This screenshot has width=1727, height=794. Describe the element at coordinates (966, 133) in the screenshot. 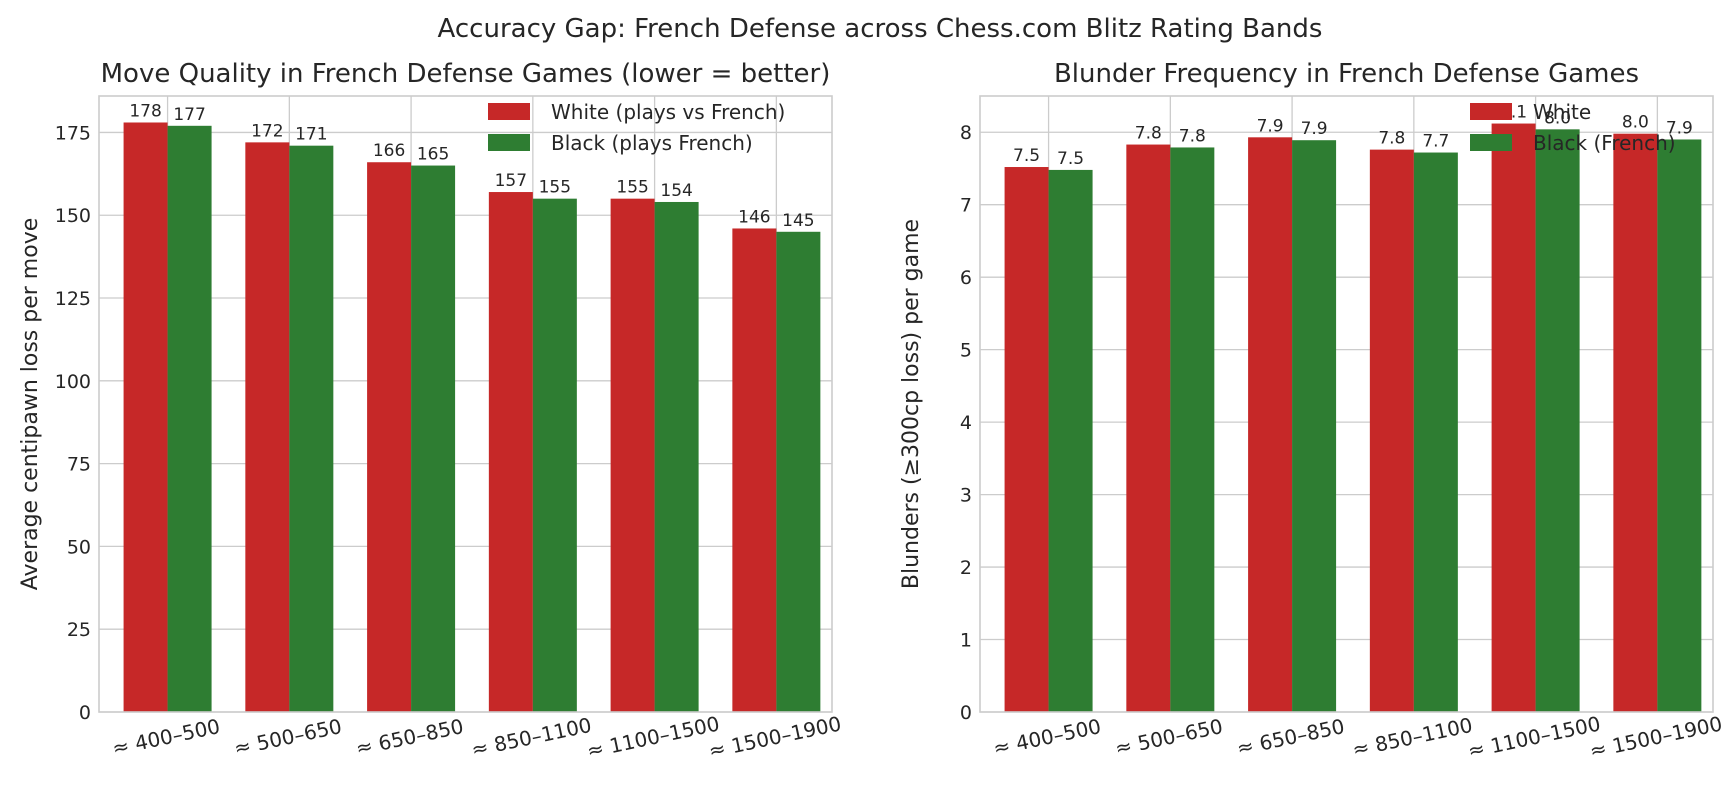

I see `chart2-ytick-label: 8` at that location.